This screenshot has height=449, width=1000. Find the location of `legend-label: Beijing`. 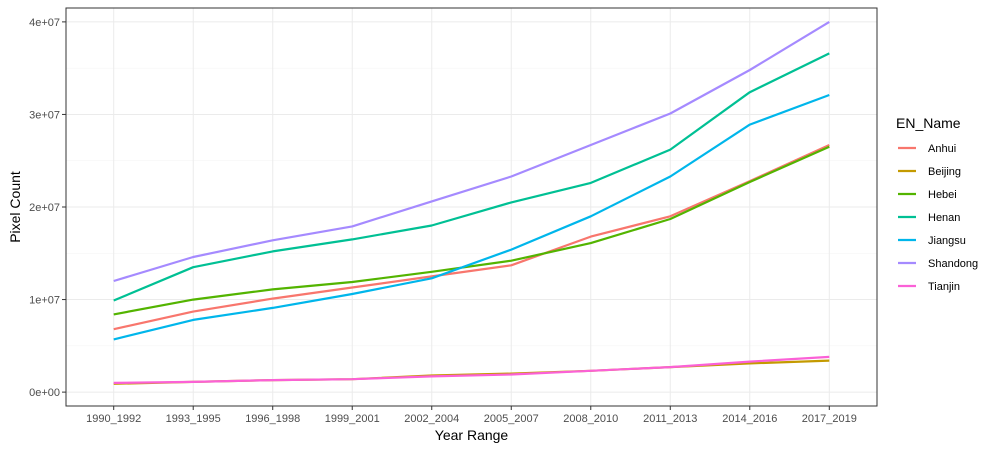

legend-label: Beijing is located at coordinates (944, 172).